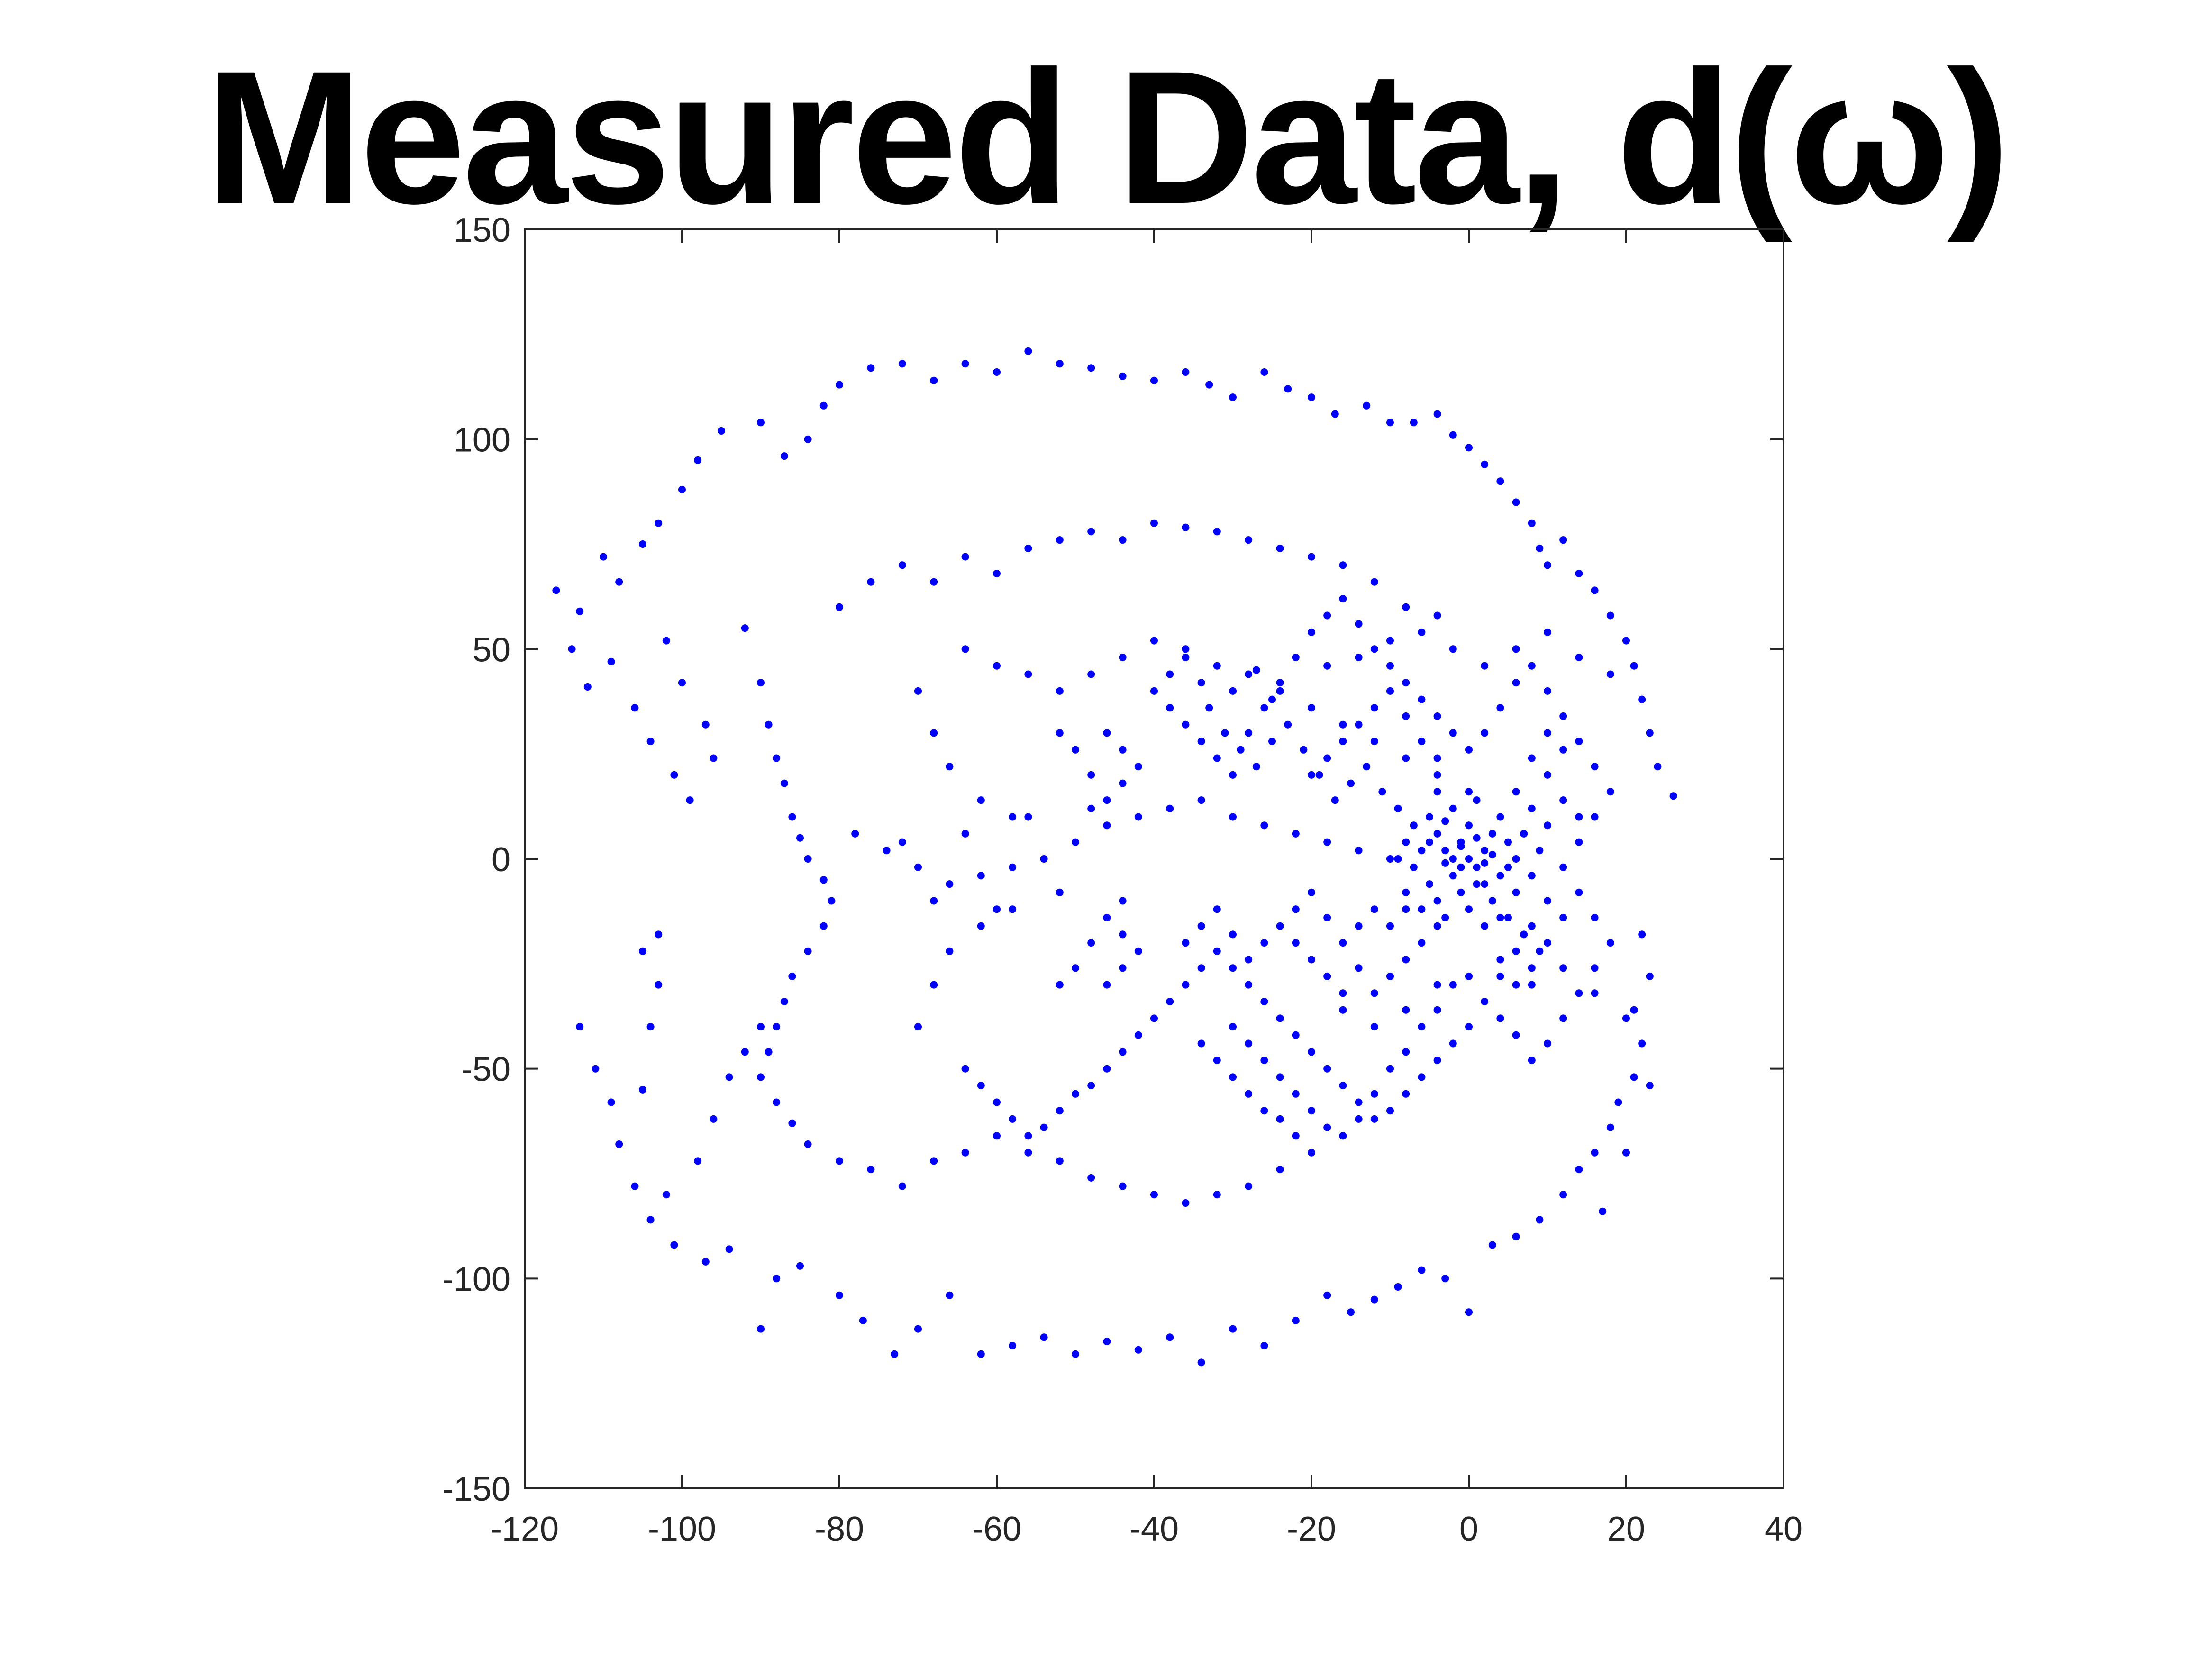 The height and width of the screenshot is (1659, 2212). I want to click on x-tick-label: -60, so click(996, 1529).